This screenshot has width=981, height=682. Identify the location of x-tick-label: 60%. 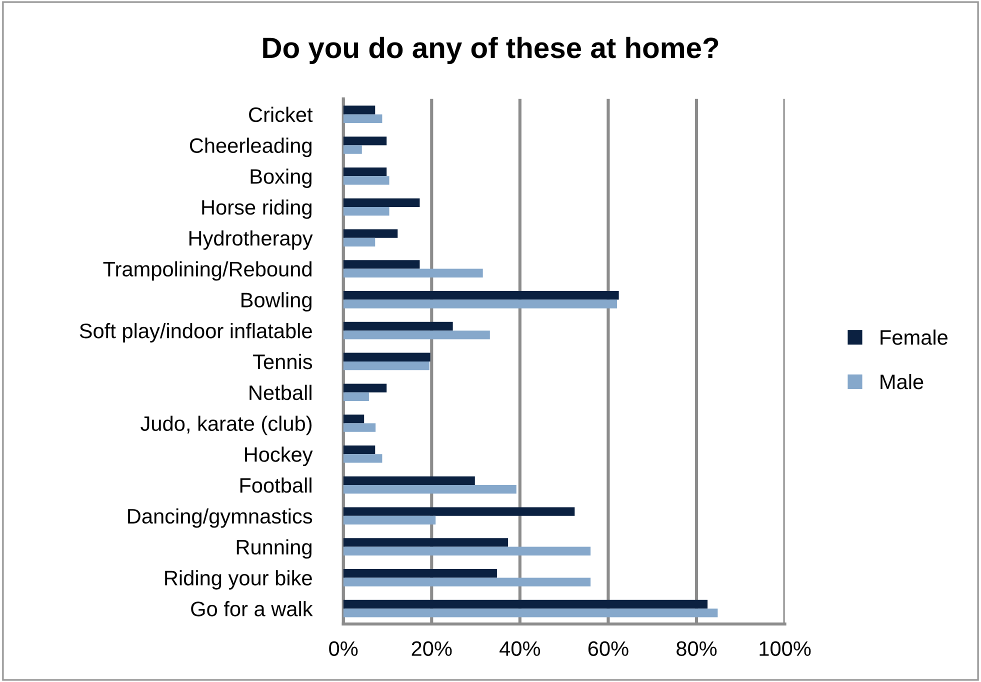
(608, 648).